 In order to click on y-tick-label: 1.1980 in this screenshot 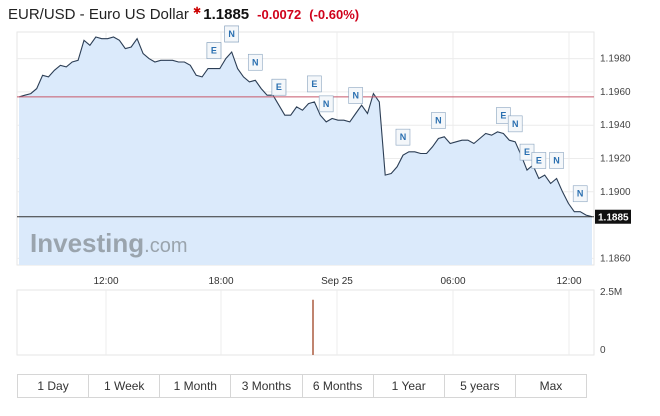, I will do `click(615, 59)`.